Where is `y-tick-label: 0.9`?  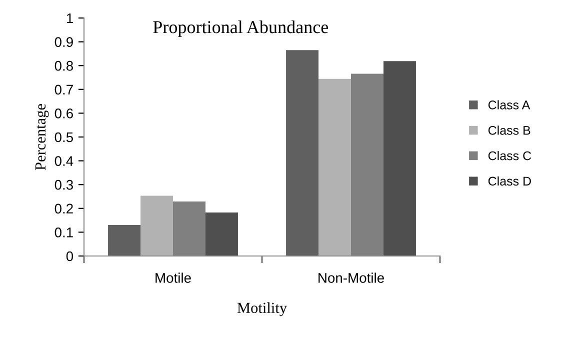 y-tick-label: 0.9 is located at coordinates (63, 42).